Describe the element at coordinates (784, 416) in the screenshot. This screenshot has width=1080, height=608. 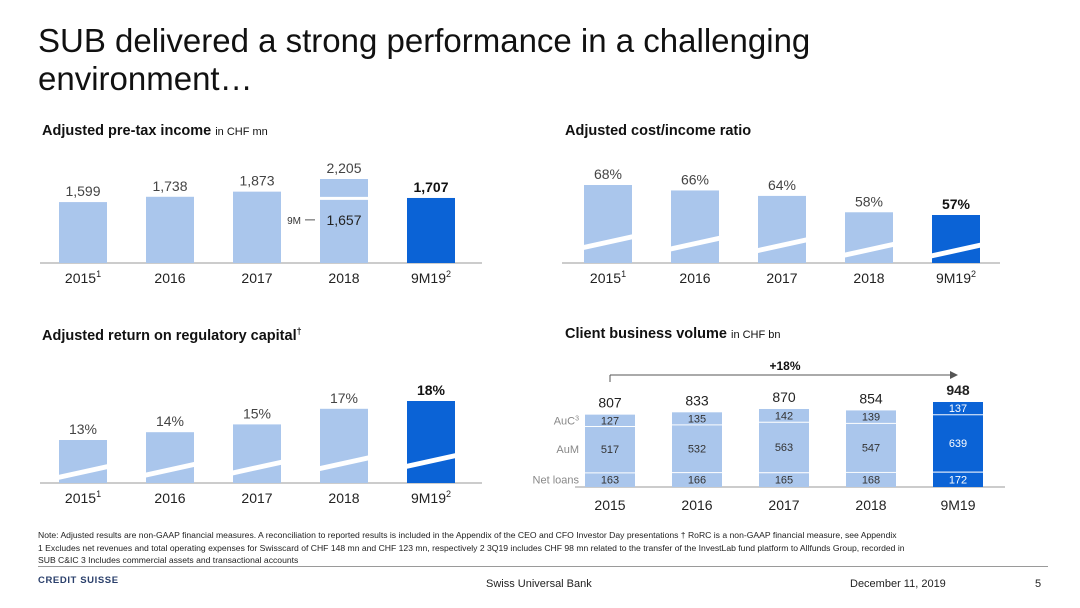
I see `segment-label: 142` at that location.